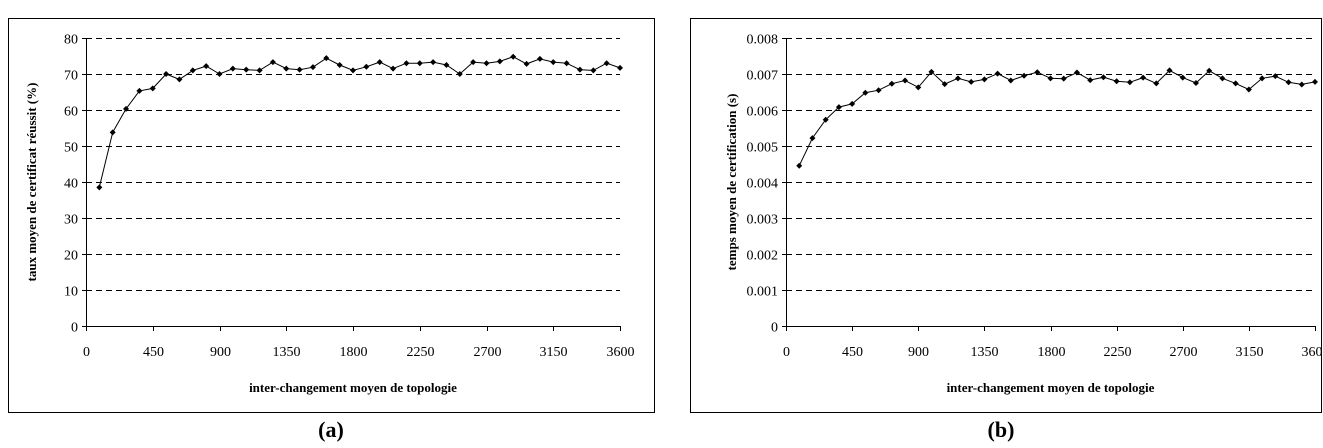  Describe the element at coordinates (331, 429) in the screenshot. I see `panel-label: (a)` at that location.